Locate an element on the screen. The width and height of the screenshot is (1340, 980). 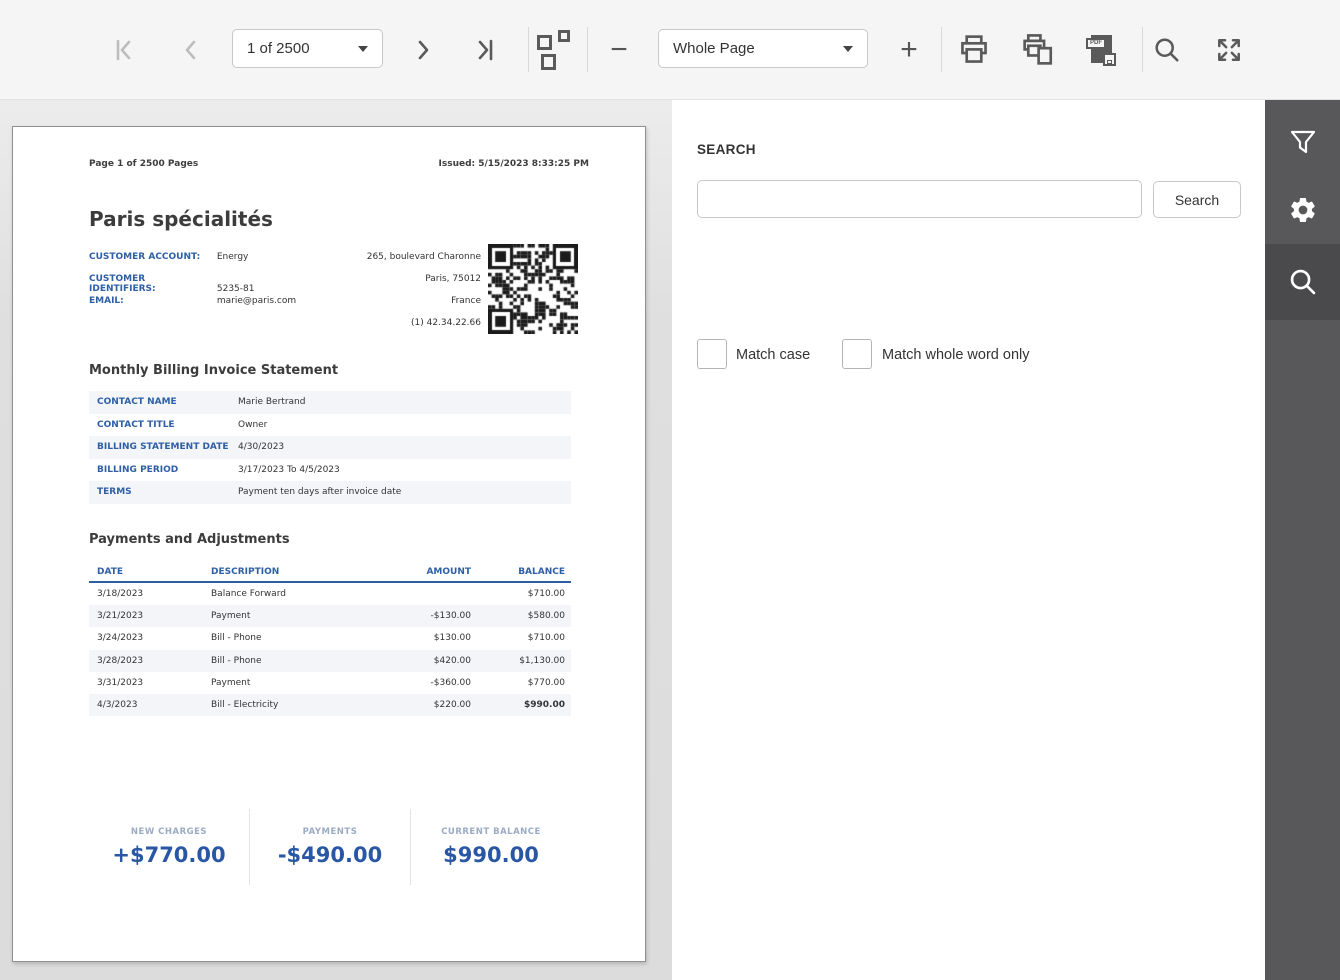
zoom-level-value: Whole Page is located at coordinates (714, 48).